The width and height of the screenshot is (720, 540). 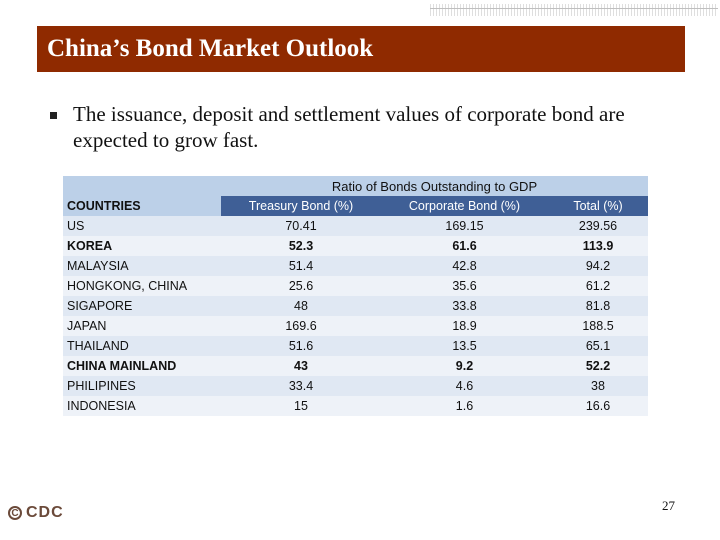 What do you see at coordinates (301, 226) in the screenshot?
I see `cell-treasury: 70.41` at bounding box center [301, 226].